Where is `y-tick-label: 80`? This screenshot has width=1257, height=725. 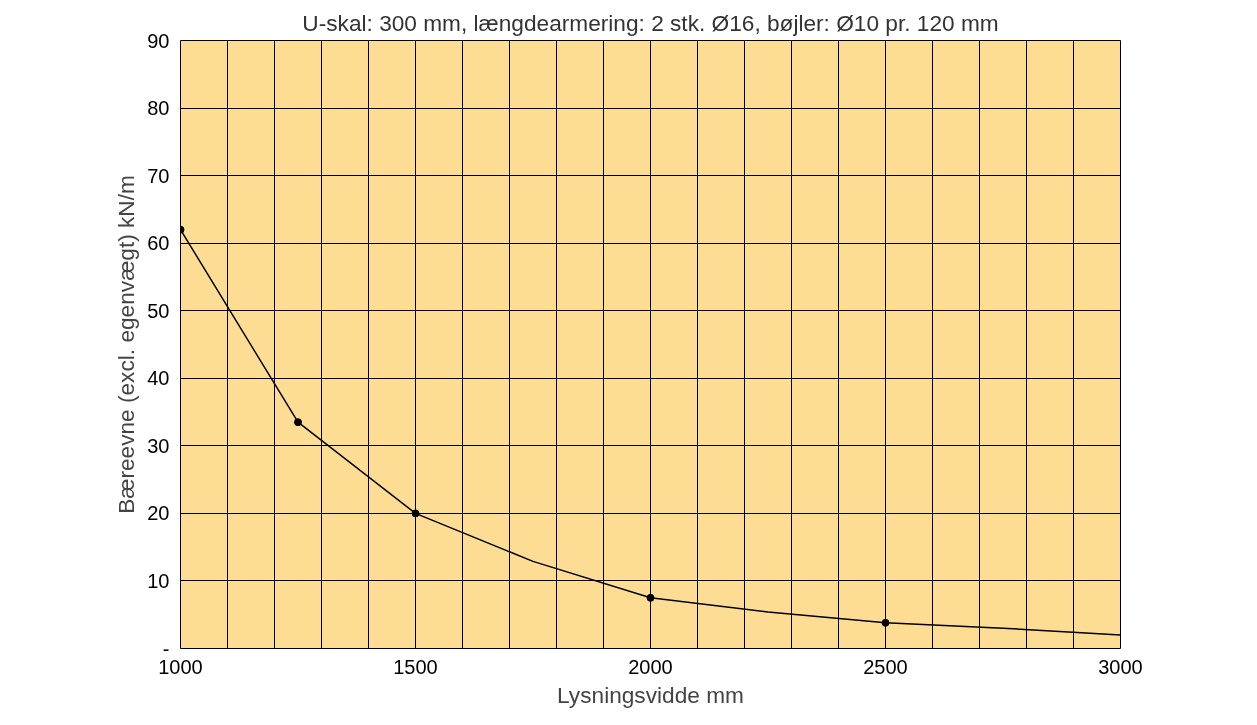
y-tick-label: 80 is located at coordinates (158, 108).